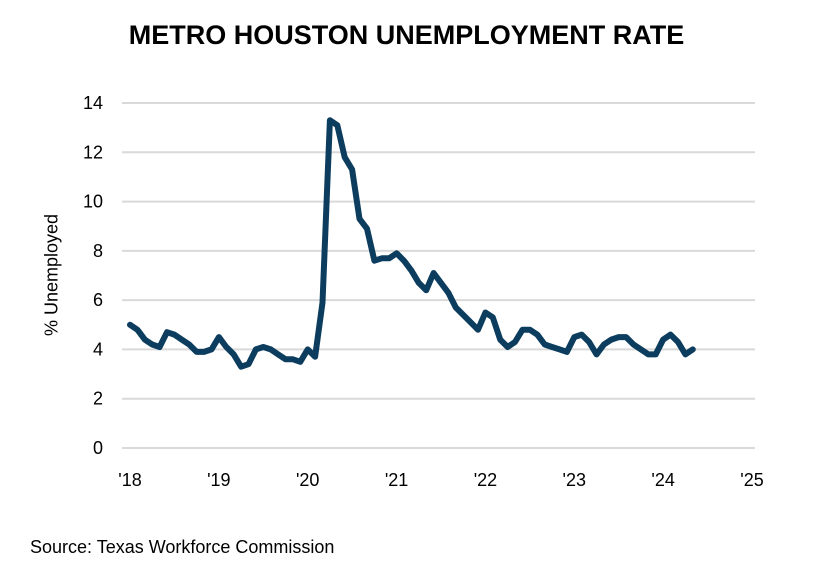 Image resolution: width=813 pixels, height=568 pixels. Describe the element at coordinates (98, 251) in the screenshot. I see `y-tick-label: 8` at that location.